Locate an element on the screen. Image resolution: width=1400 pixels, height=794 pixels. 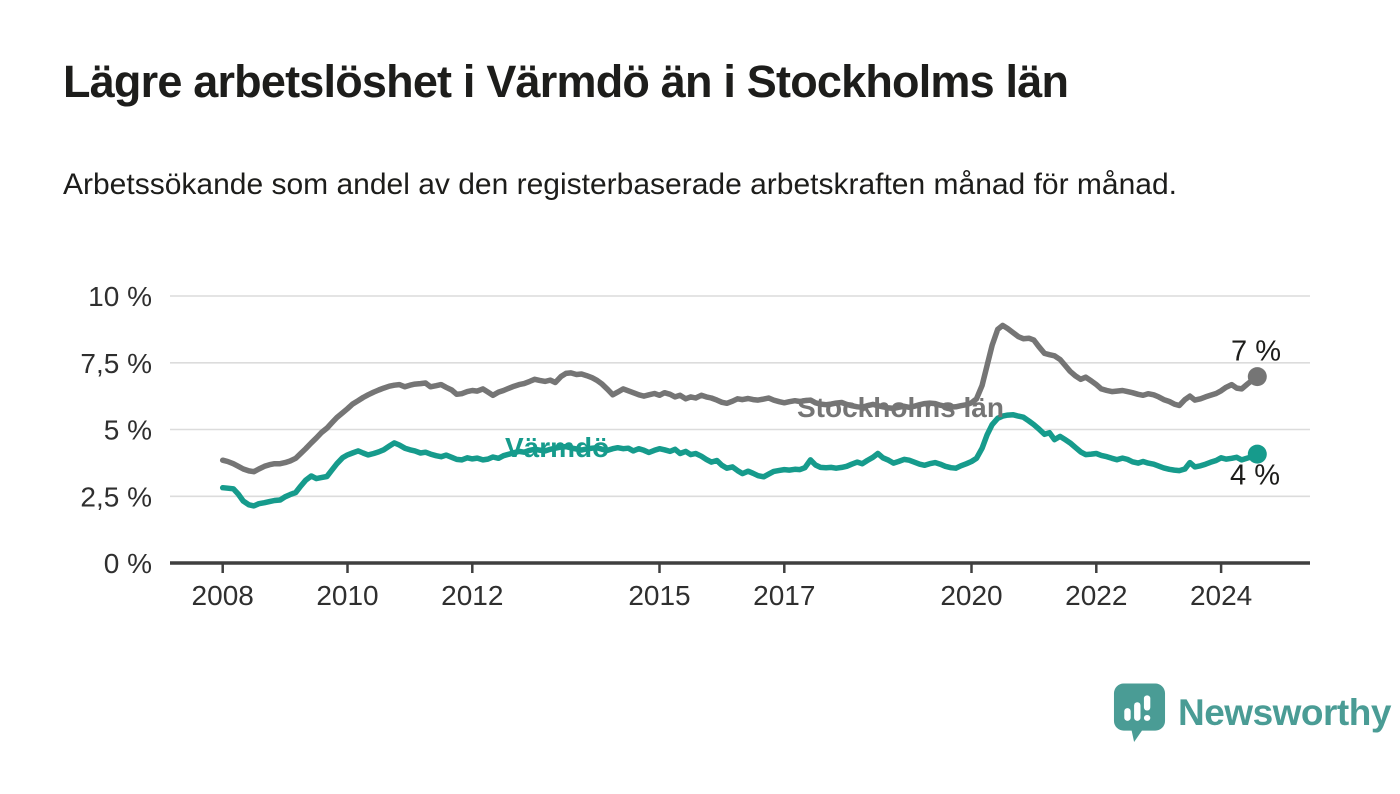
x-tick-label: 2022 is located at coordinates (1096, 595).